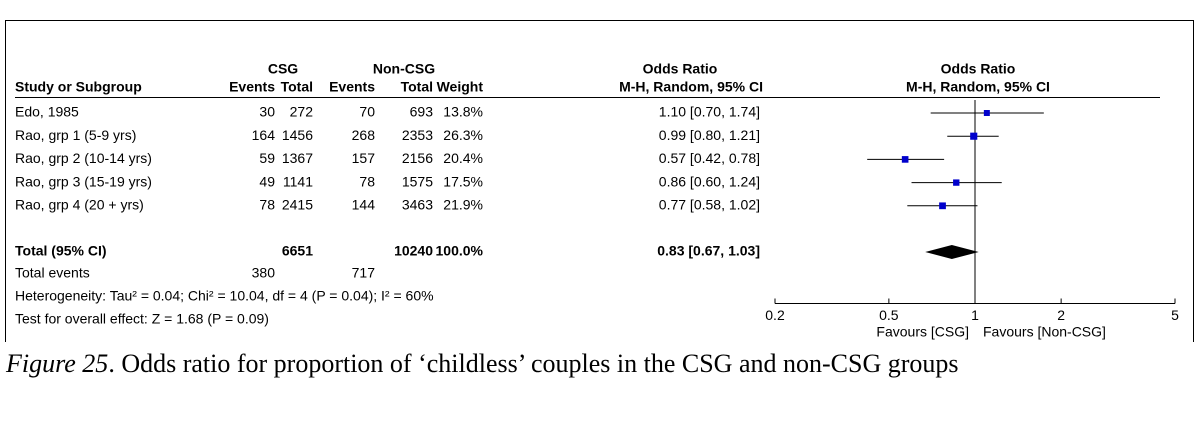  Describe the element at coordinates (463, 181) in the screenshot. I see `weight: 17.5%` at that location.